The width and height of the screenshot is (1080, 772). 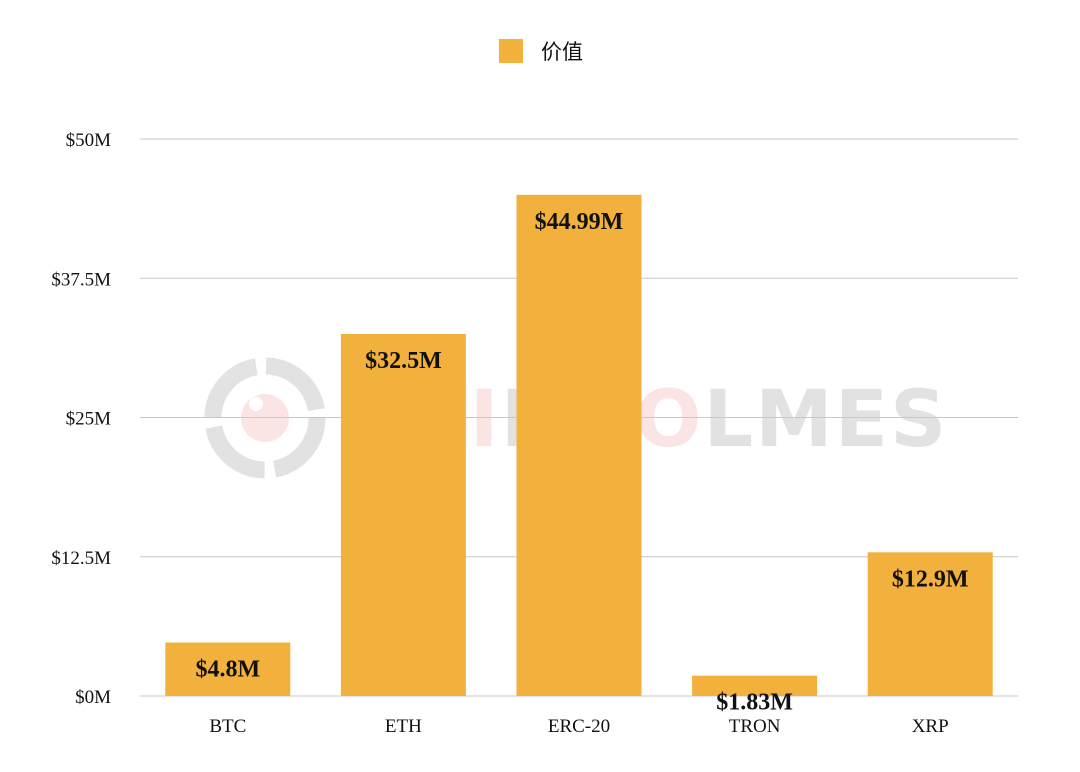 I want to click on y-axis-labels: $0M $12.5M $25M $37.5M $50M, so click(x=81, y=419).